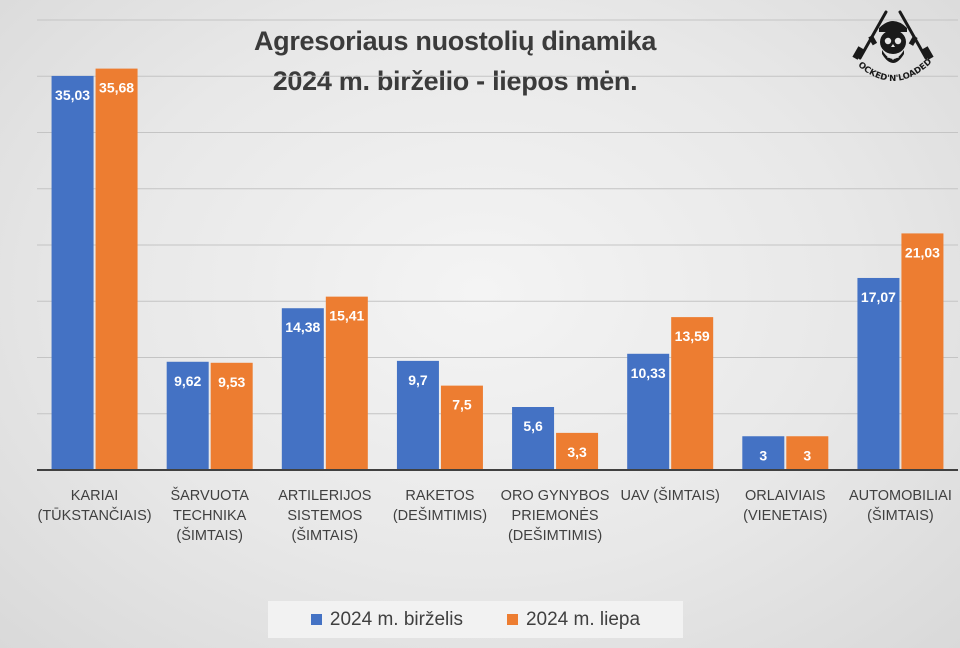 This screenshot has height=648, width=960. Describe the element at coordinates (418, 380) in the screenshot. I see `data-label: 9,7` at that location.